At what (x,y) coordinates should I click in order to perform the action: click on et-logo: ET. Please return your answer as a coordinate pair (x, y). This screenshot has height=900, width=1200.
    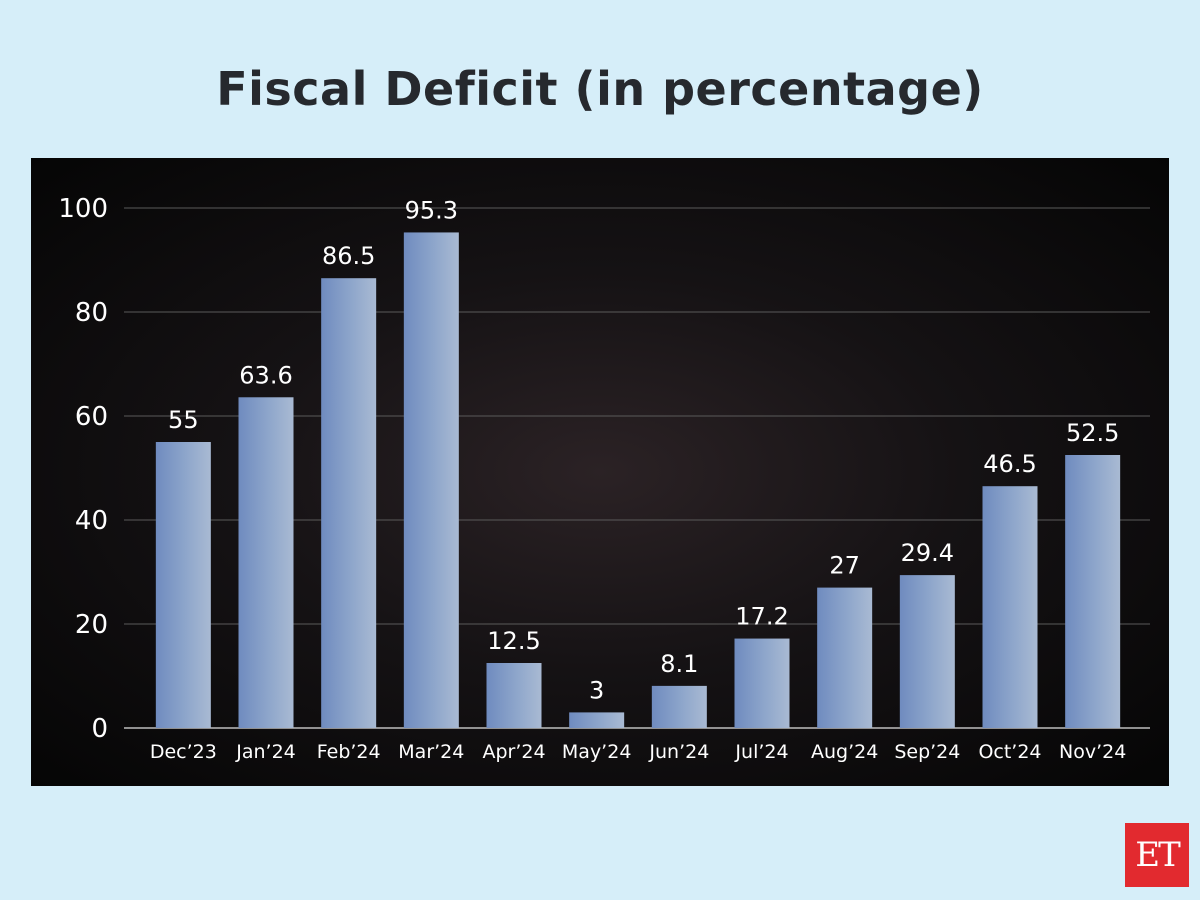
    Looking at the image, I should click on (1157, 855).